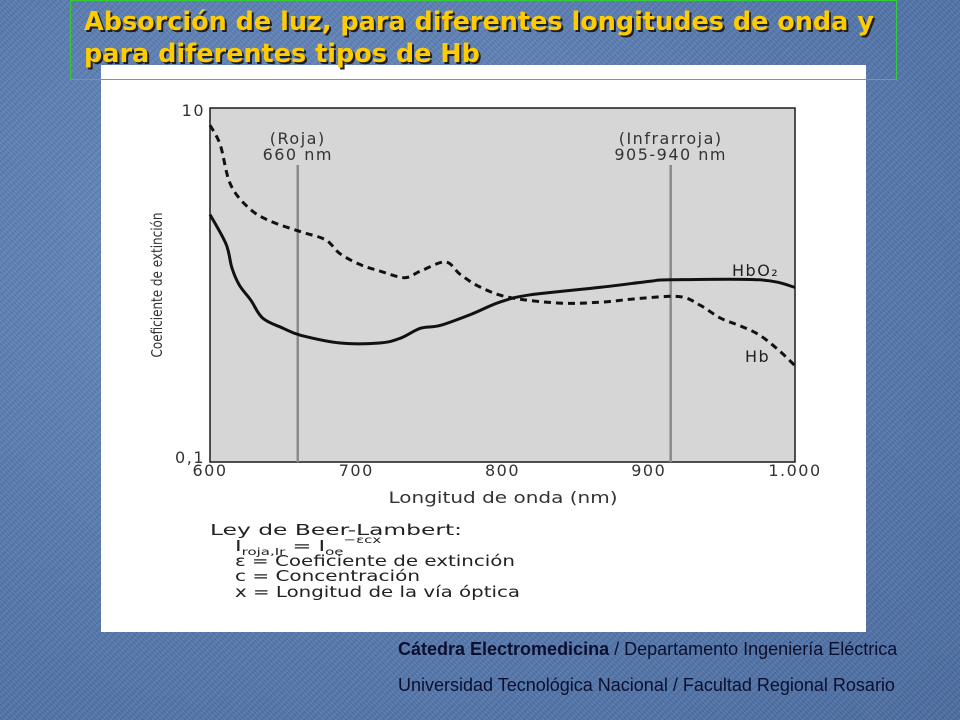 This screenshot has height=720, width=960. What do you see at coordinates (209, 470) in the screenshot?
I see `x-tick-label: 600` at bounding box center [209, 470].